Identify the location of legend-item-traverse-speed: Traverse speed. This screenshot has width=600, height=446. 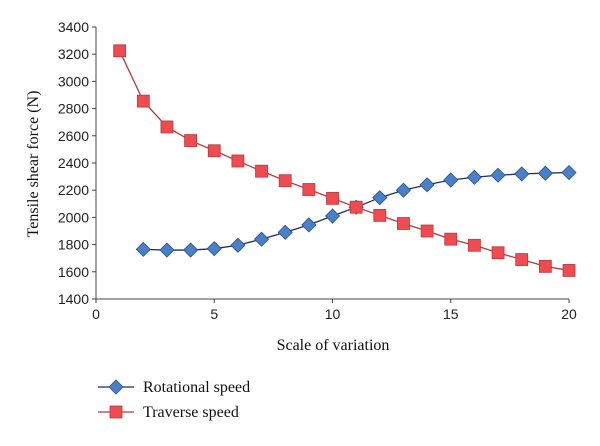
(168, 412).